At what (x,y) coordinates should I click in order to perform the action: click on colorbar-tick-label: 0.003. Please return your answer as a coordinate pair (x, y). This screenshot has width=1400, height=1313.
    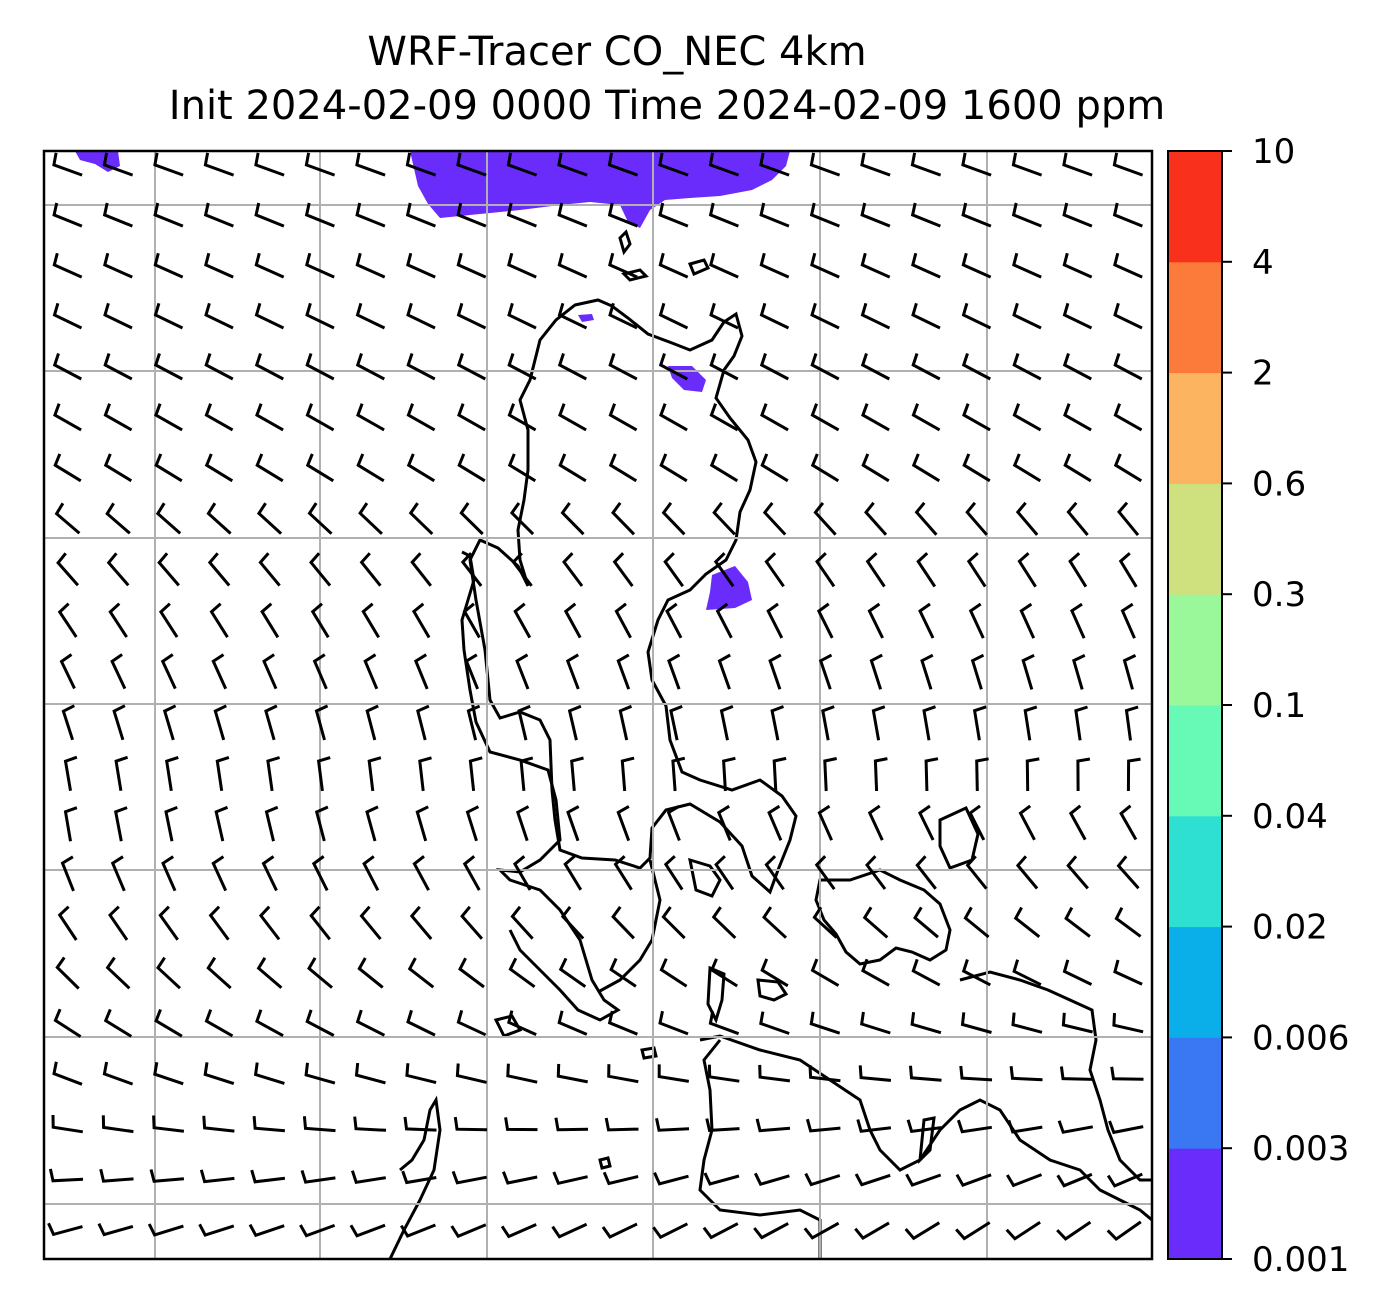
    Looking at the image, I should click on (1300, 1149).